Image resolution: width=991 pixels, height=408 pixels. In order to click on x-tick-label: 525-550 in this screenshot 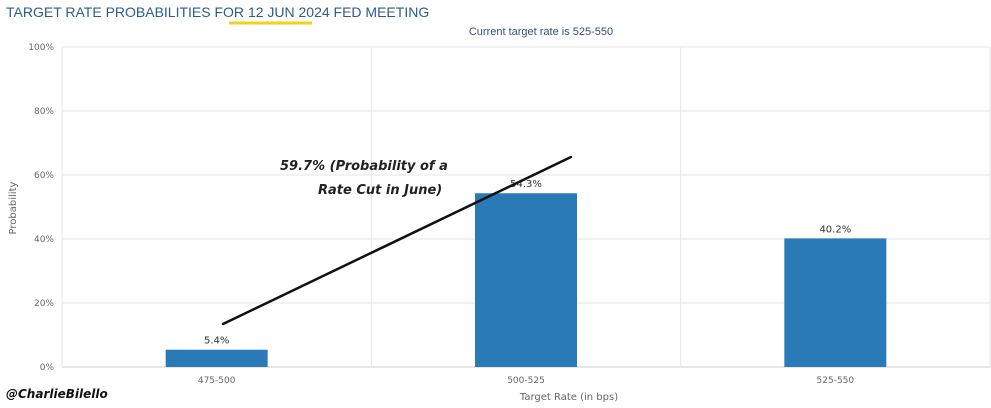, I will do `click(836, 381)`.